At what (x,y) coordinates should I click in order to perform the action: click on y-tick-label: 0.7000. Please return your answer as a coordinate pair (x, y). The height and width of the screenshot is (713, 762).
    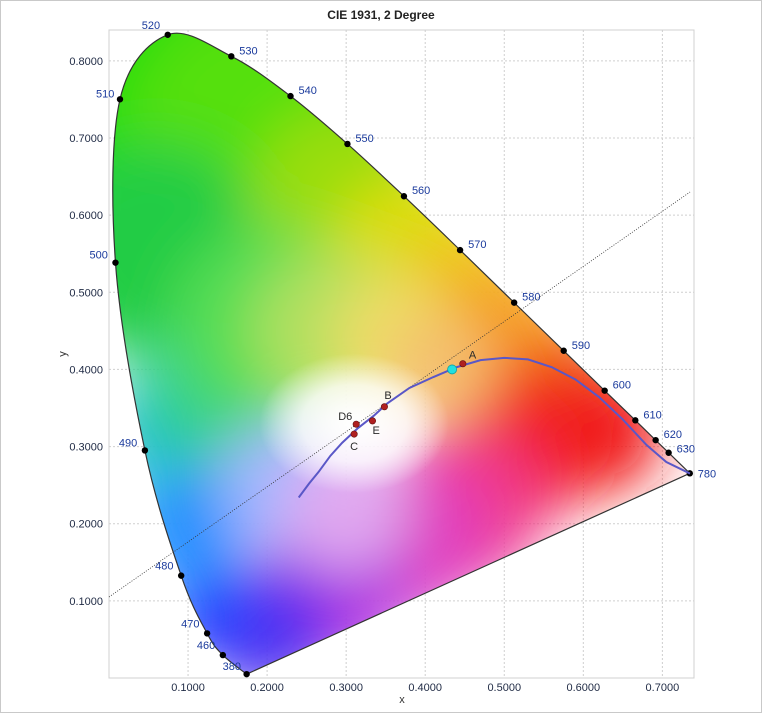
    Looking at the image, I should click on (86, 139).